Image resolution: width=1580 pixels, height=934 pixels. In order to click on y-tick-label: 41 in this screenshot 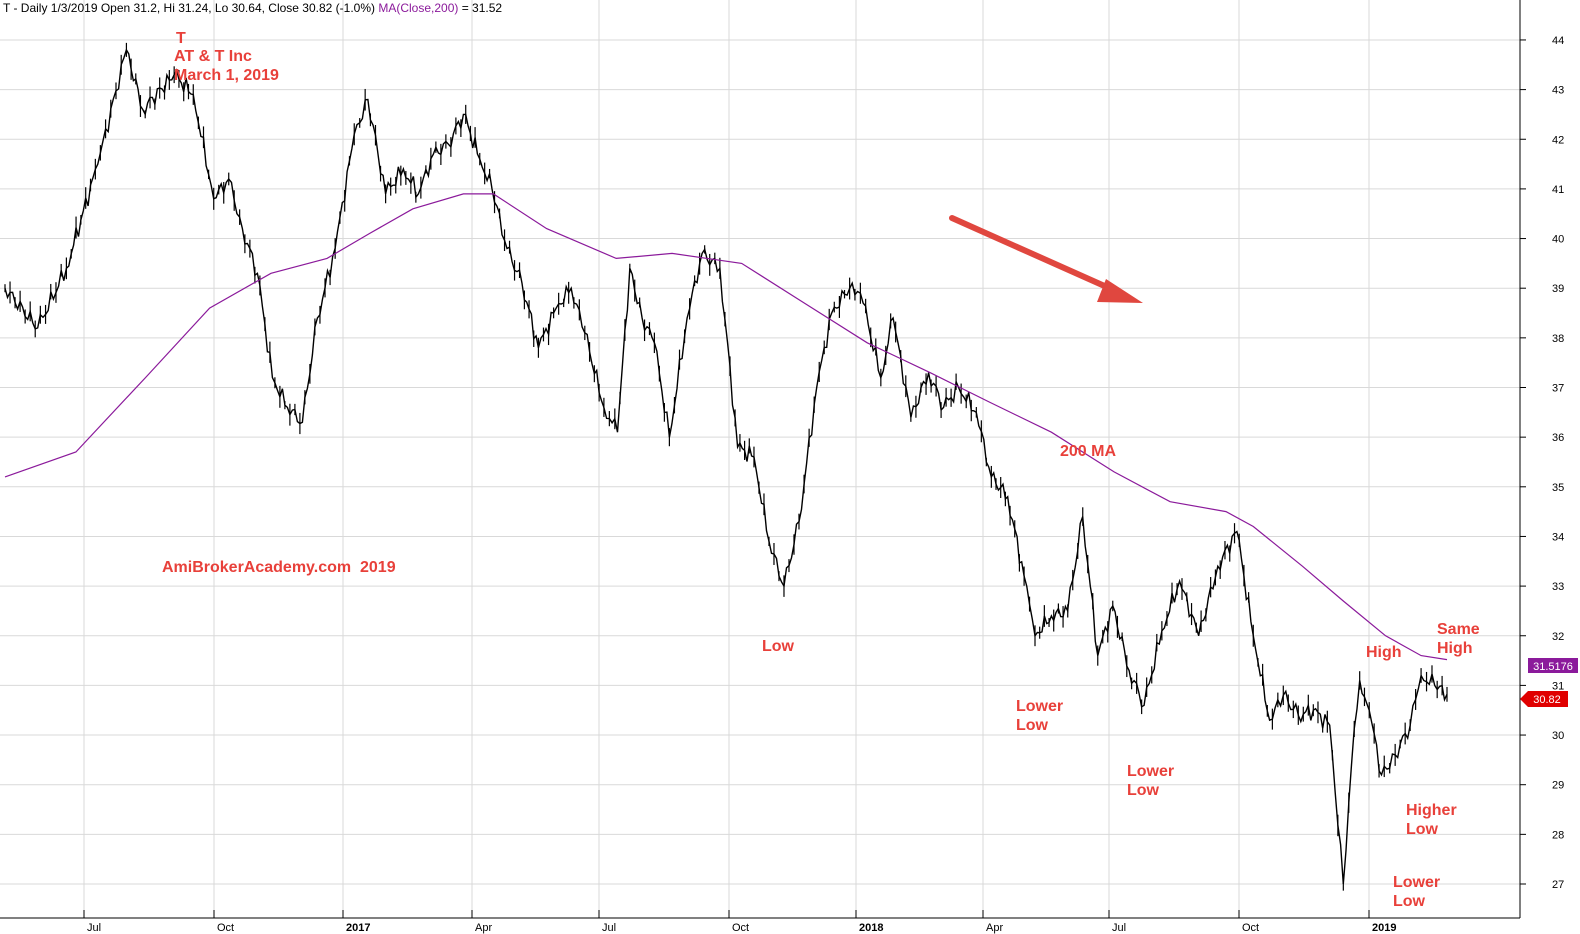, I will do `click(1558, 190)`.